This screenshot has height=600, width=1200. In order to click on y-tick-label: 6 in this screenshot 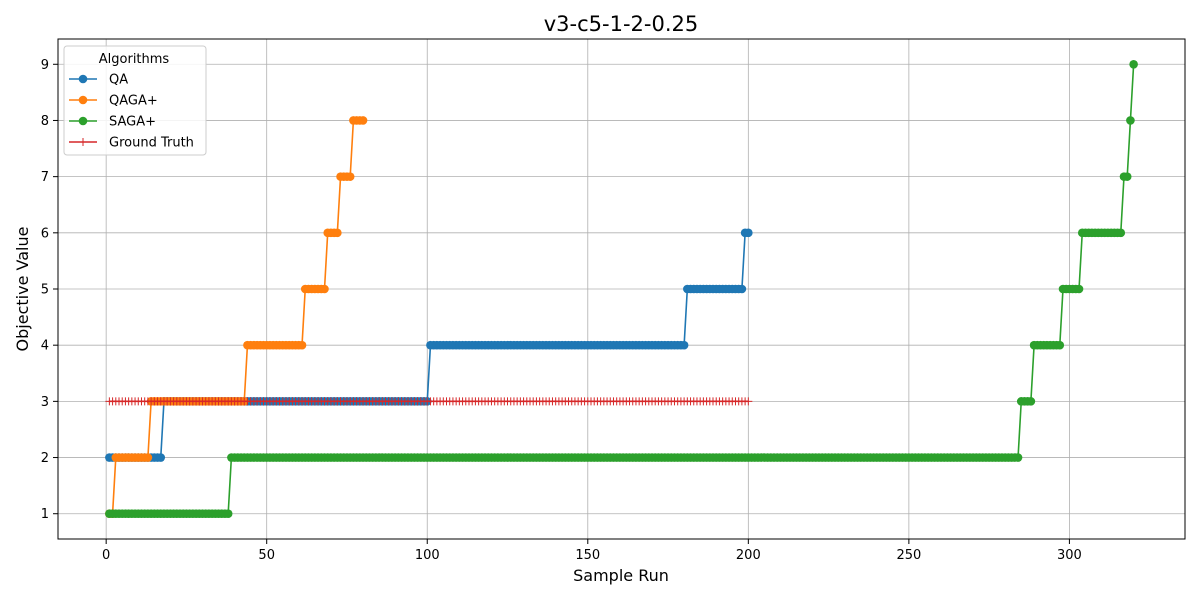, I will do `click(45, 233)`.